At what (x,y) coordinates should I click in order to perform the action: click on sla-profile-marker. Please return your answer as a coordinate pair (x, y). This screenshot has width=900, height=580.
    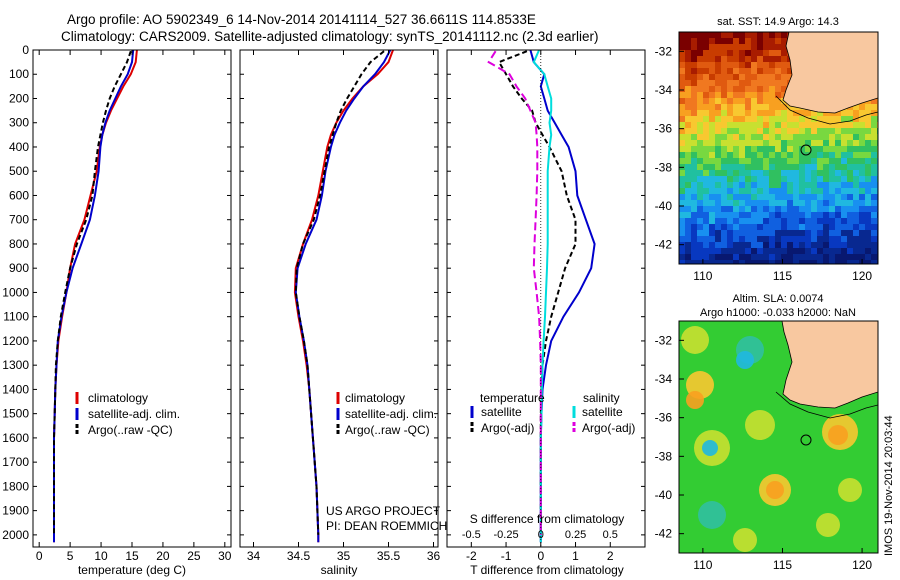
    Looking at the image, I should click on (806, 440).